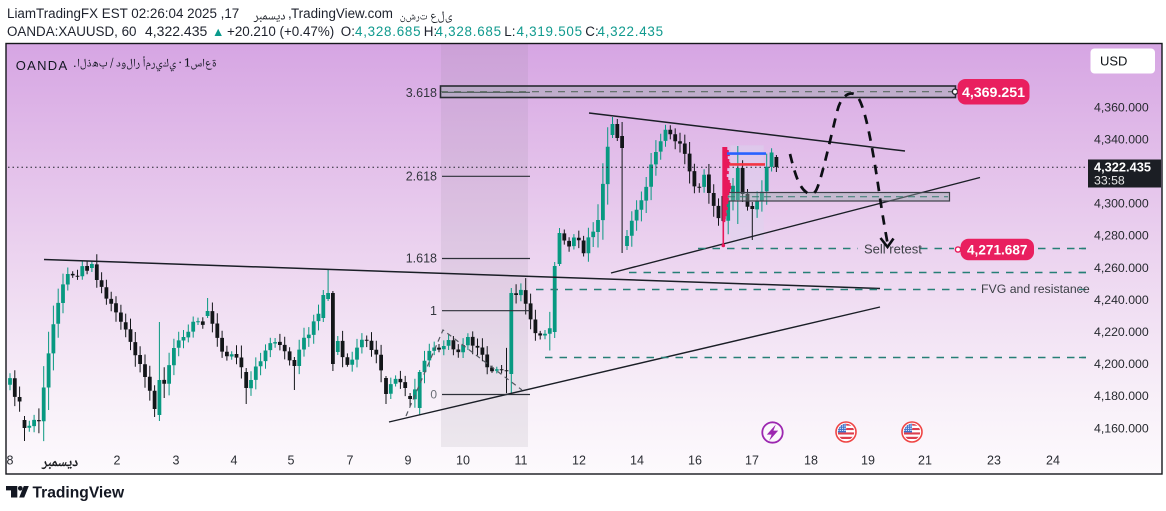 Image resolution: width=1166 pixels, height=511 pixels. I want to click on svg-text: 17, so click(752, 461).